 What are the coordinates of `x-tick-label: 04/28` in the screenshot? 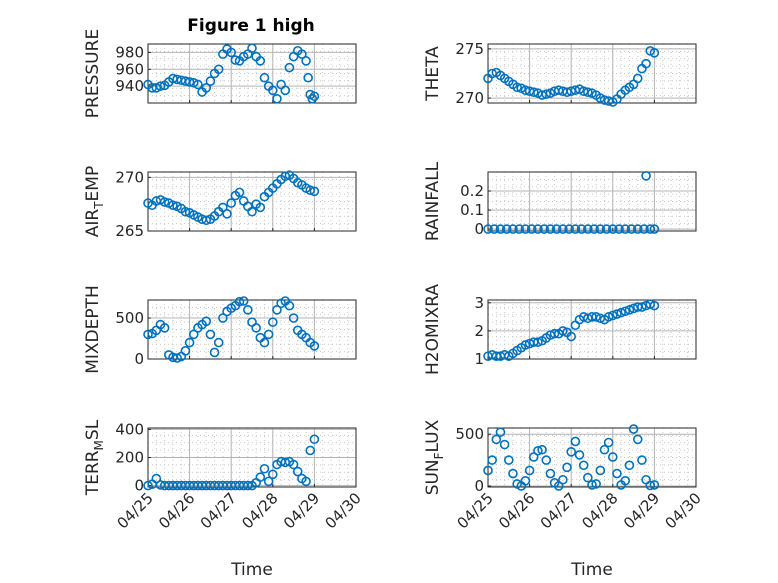 It's located at (259, 510).